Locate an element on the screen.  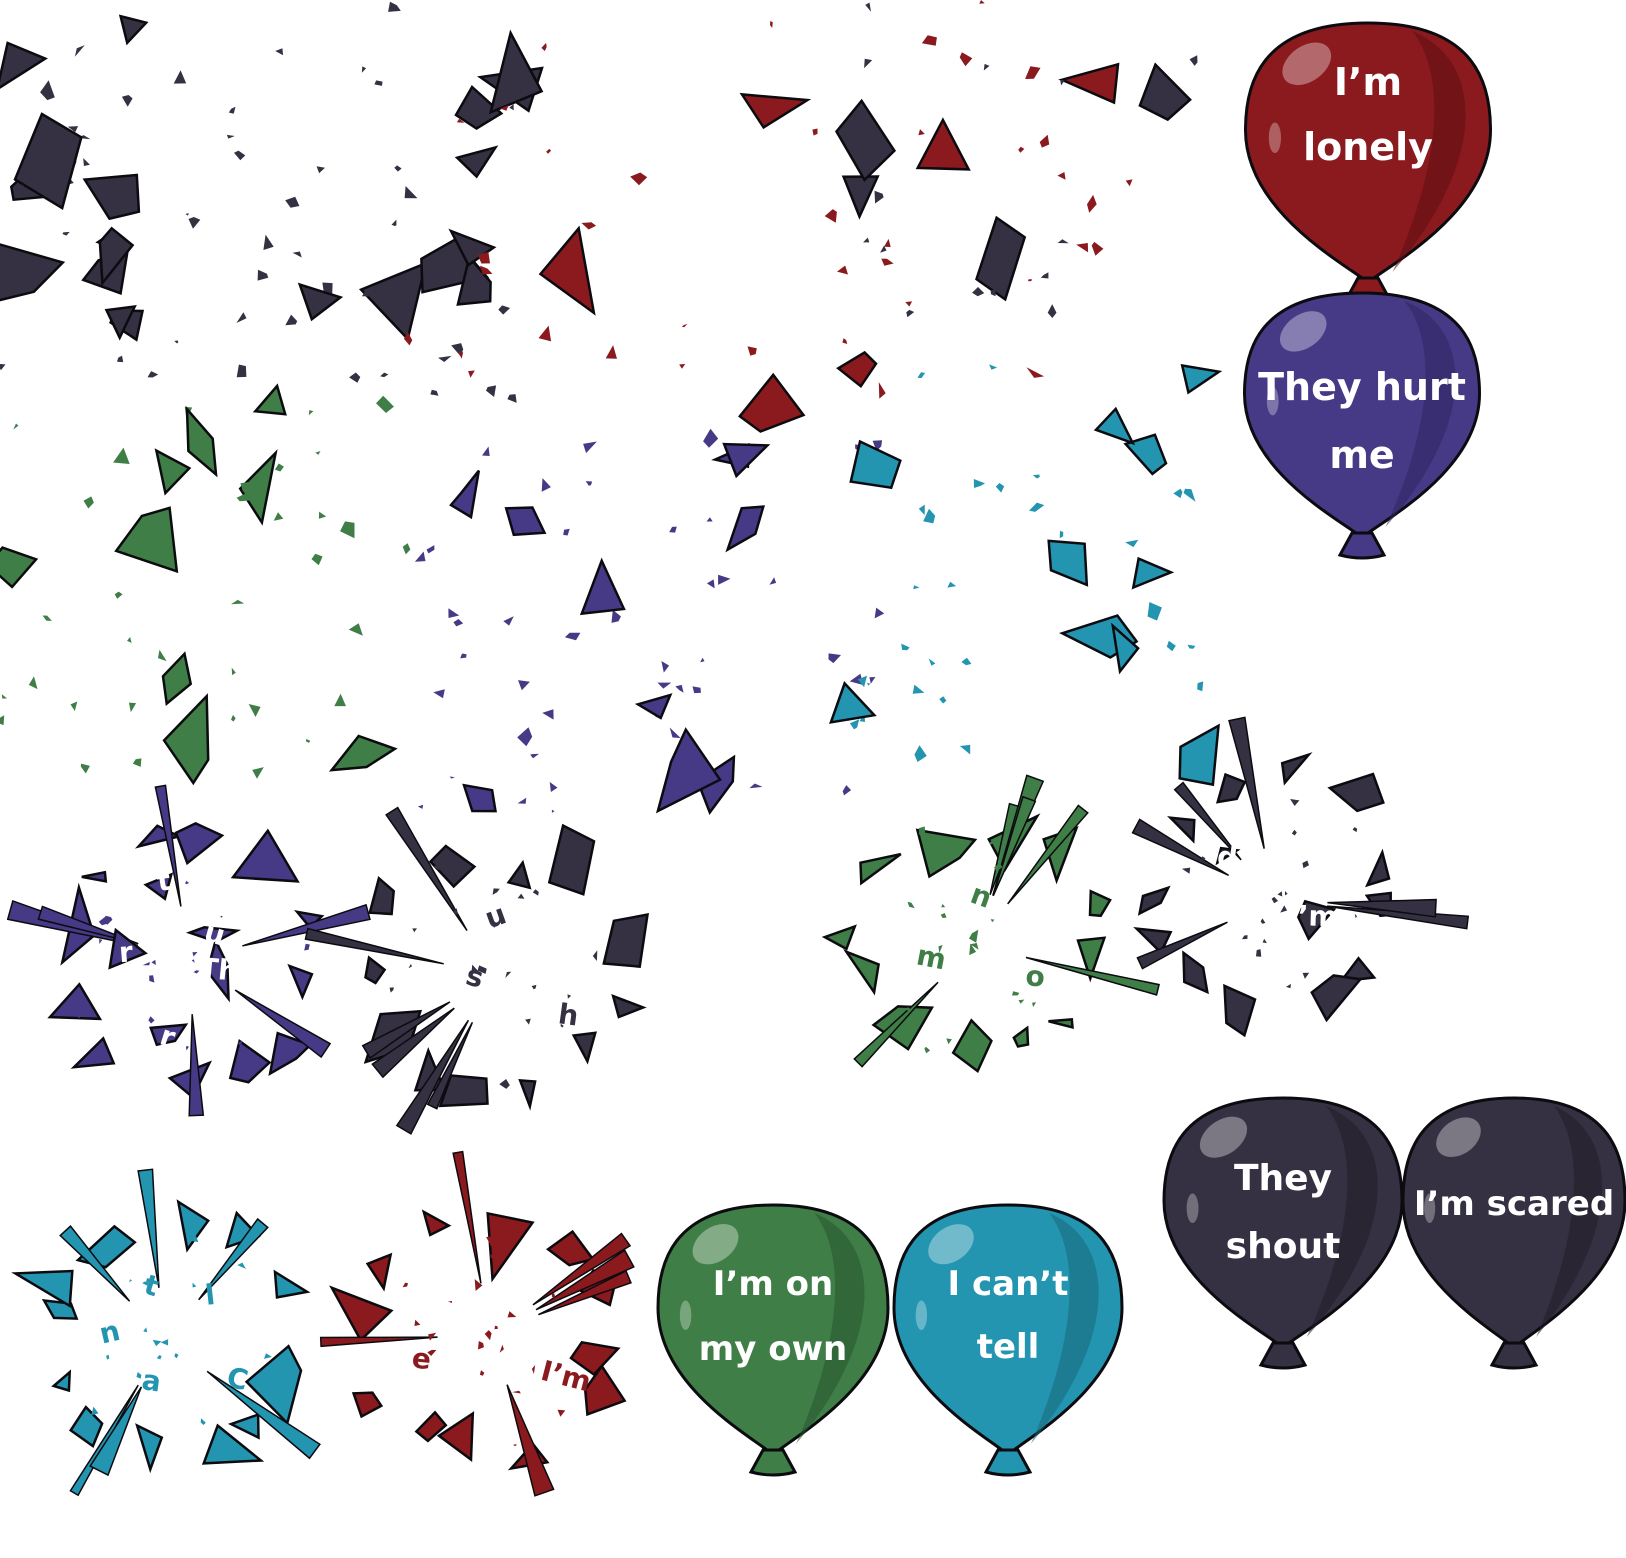
burst-letter: a is located at coordinates (151, 1380).